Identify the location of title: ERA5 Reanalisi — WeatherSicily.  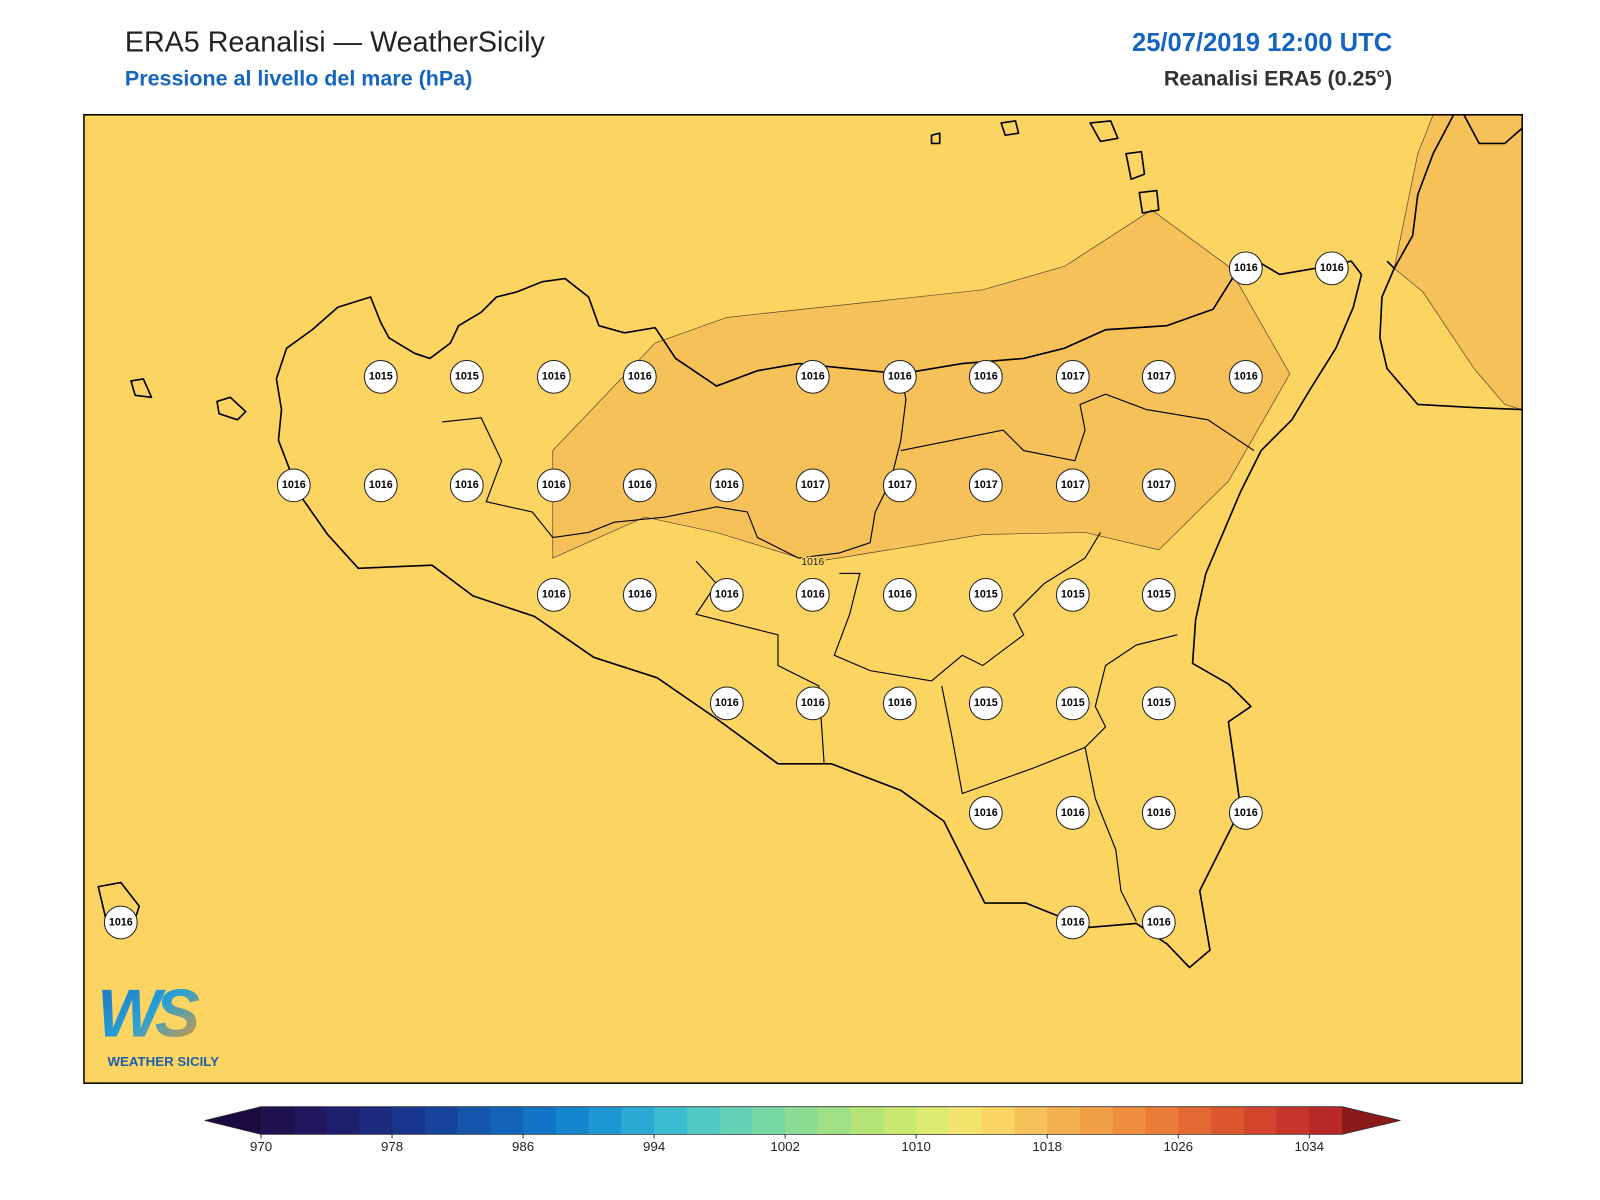
(335, 43).